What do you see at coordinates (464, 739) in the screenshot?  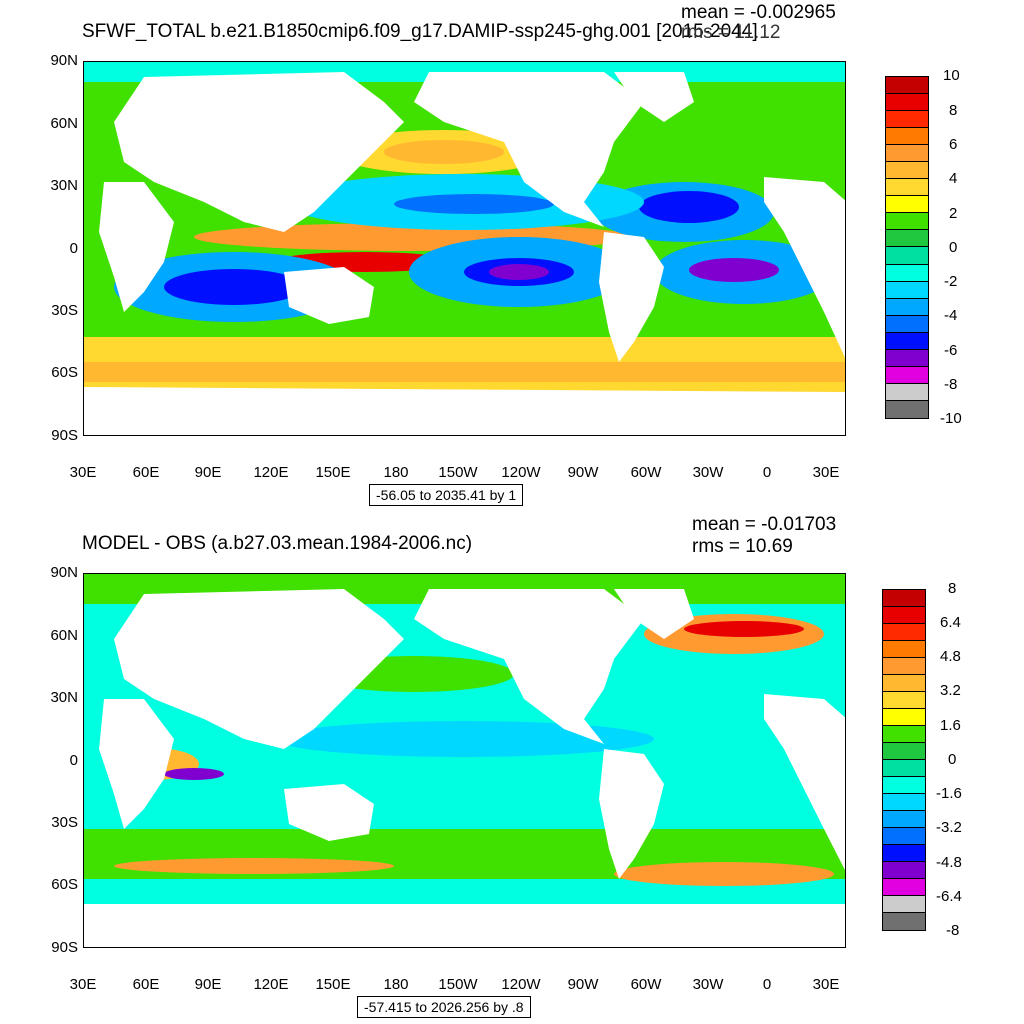 I see `tropical-cyan` at bounding box center [464, 739].